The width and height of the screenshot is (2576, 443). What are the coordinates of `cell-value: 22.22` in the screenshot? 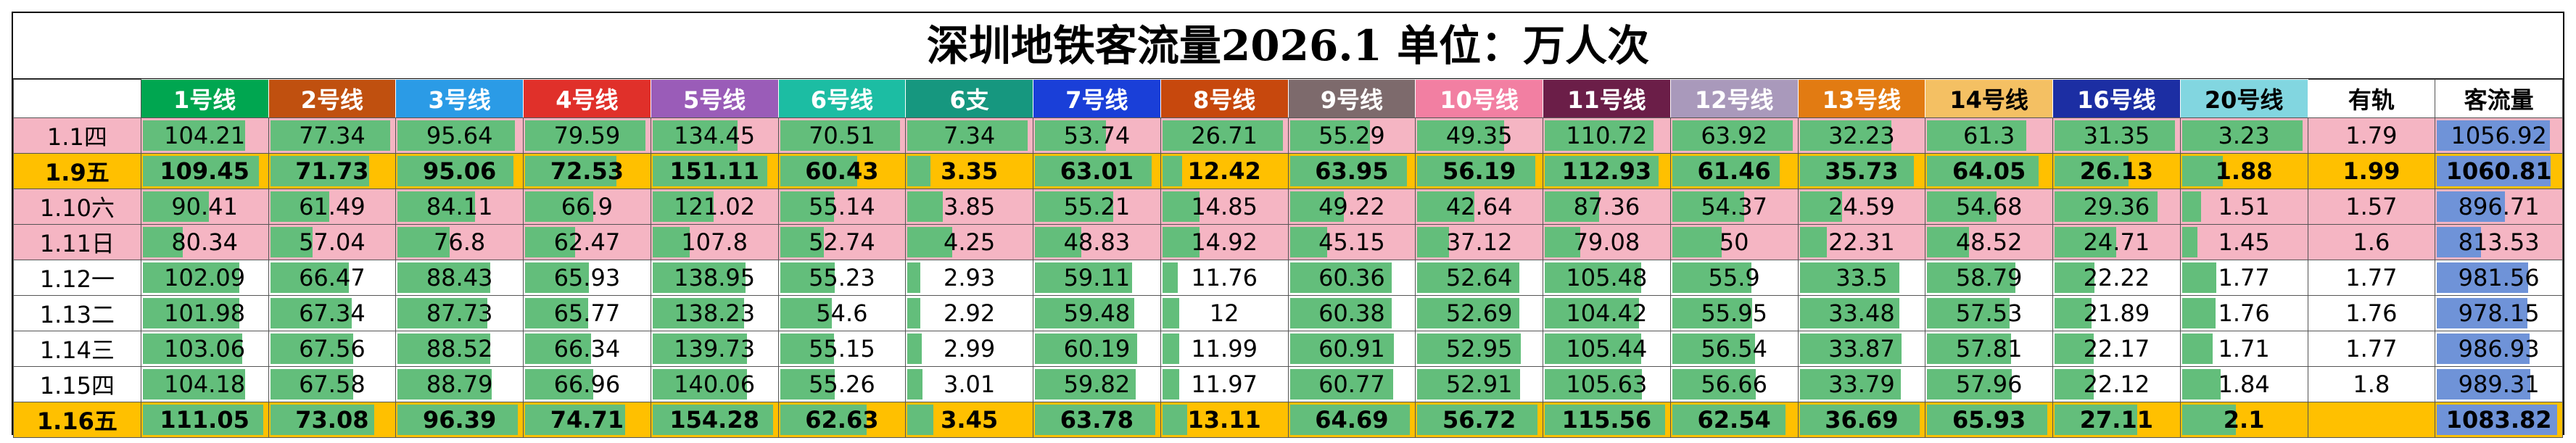 It's located at (2116, 277).